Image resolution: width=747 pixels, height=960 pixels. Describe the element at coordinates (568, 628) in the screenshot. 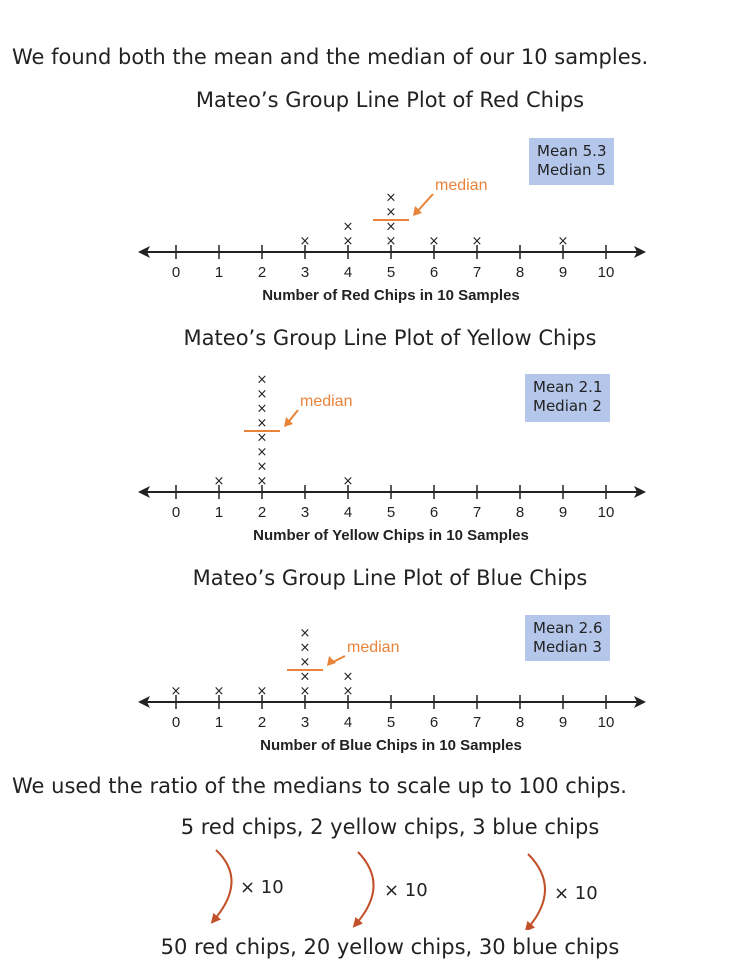

I see `mean-blue: Mean 2.6` at that location.